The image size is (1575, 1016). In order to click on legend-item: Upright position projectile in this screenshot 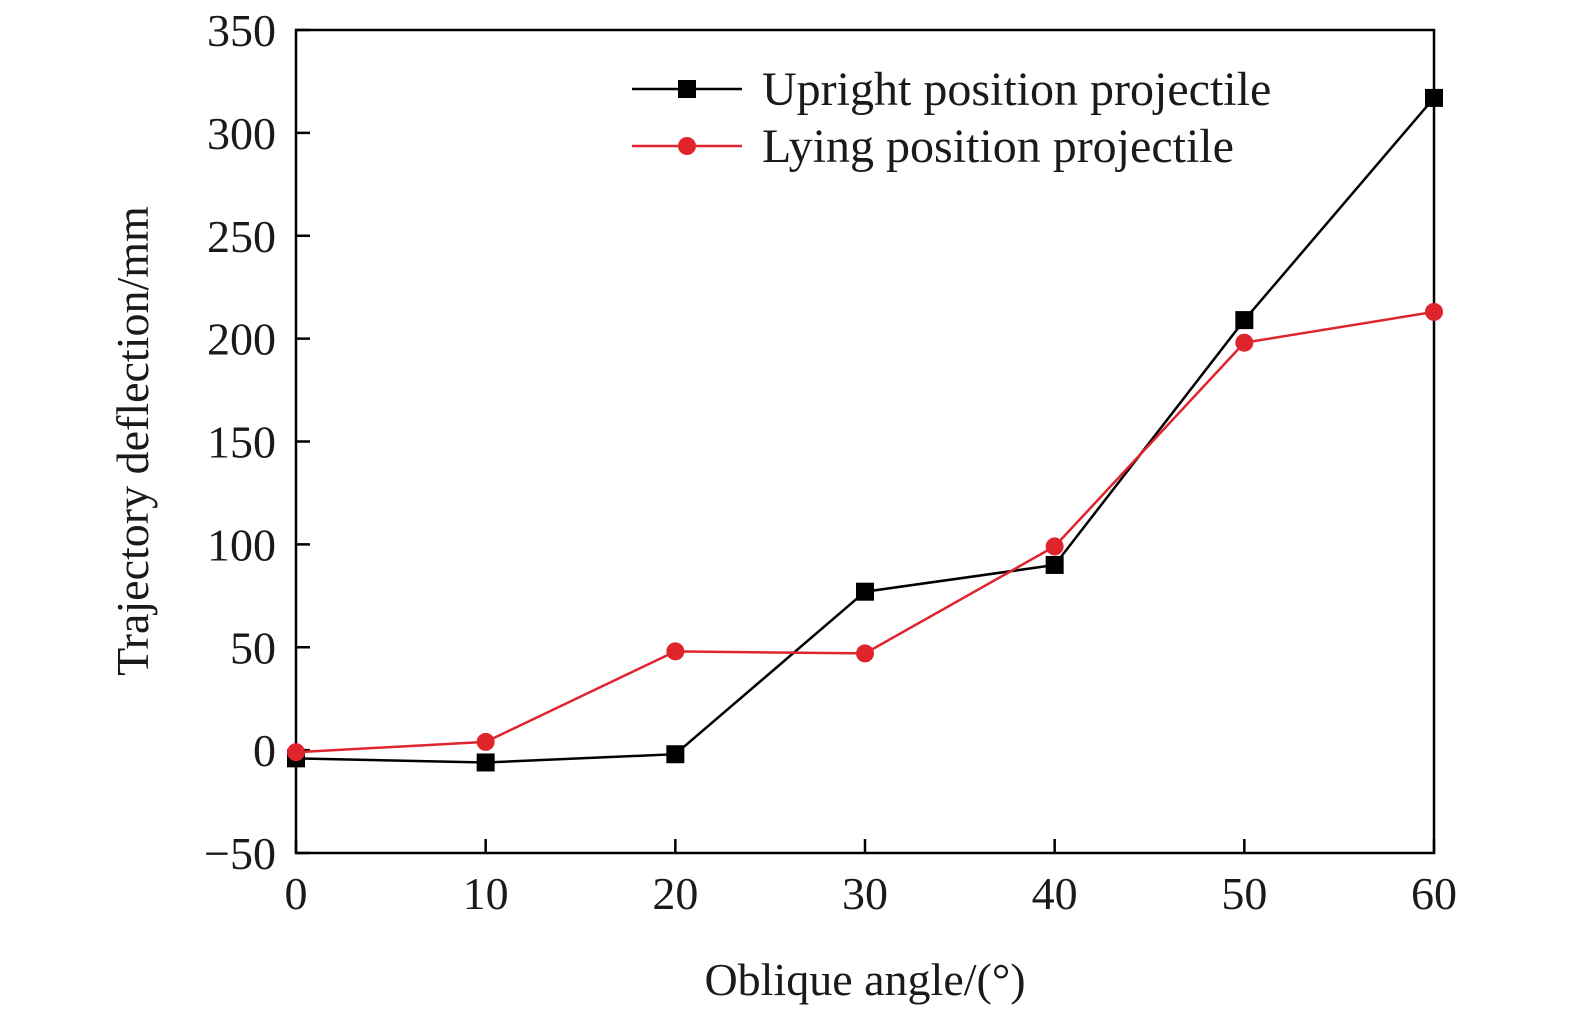, I will do `click(951, 89)`.